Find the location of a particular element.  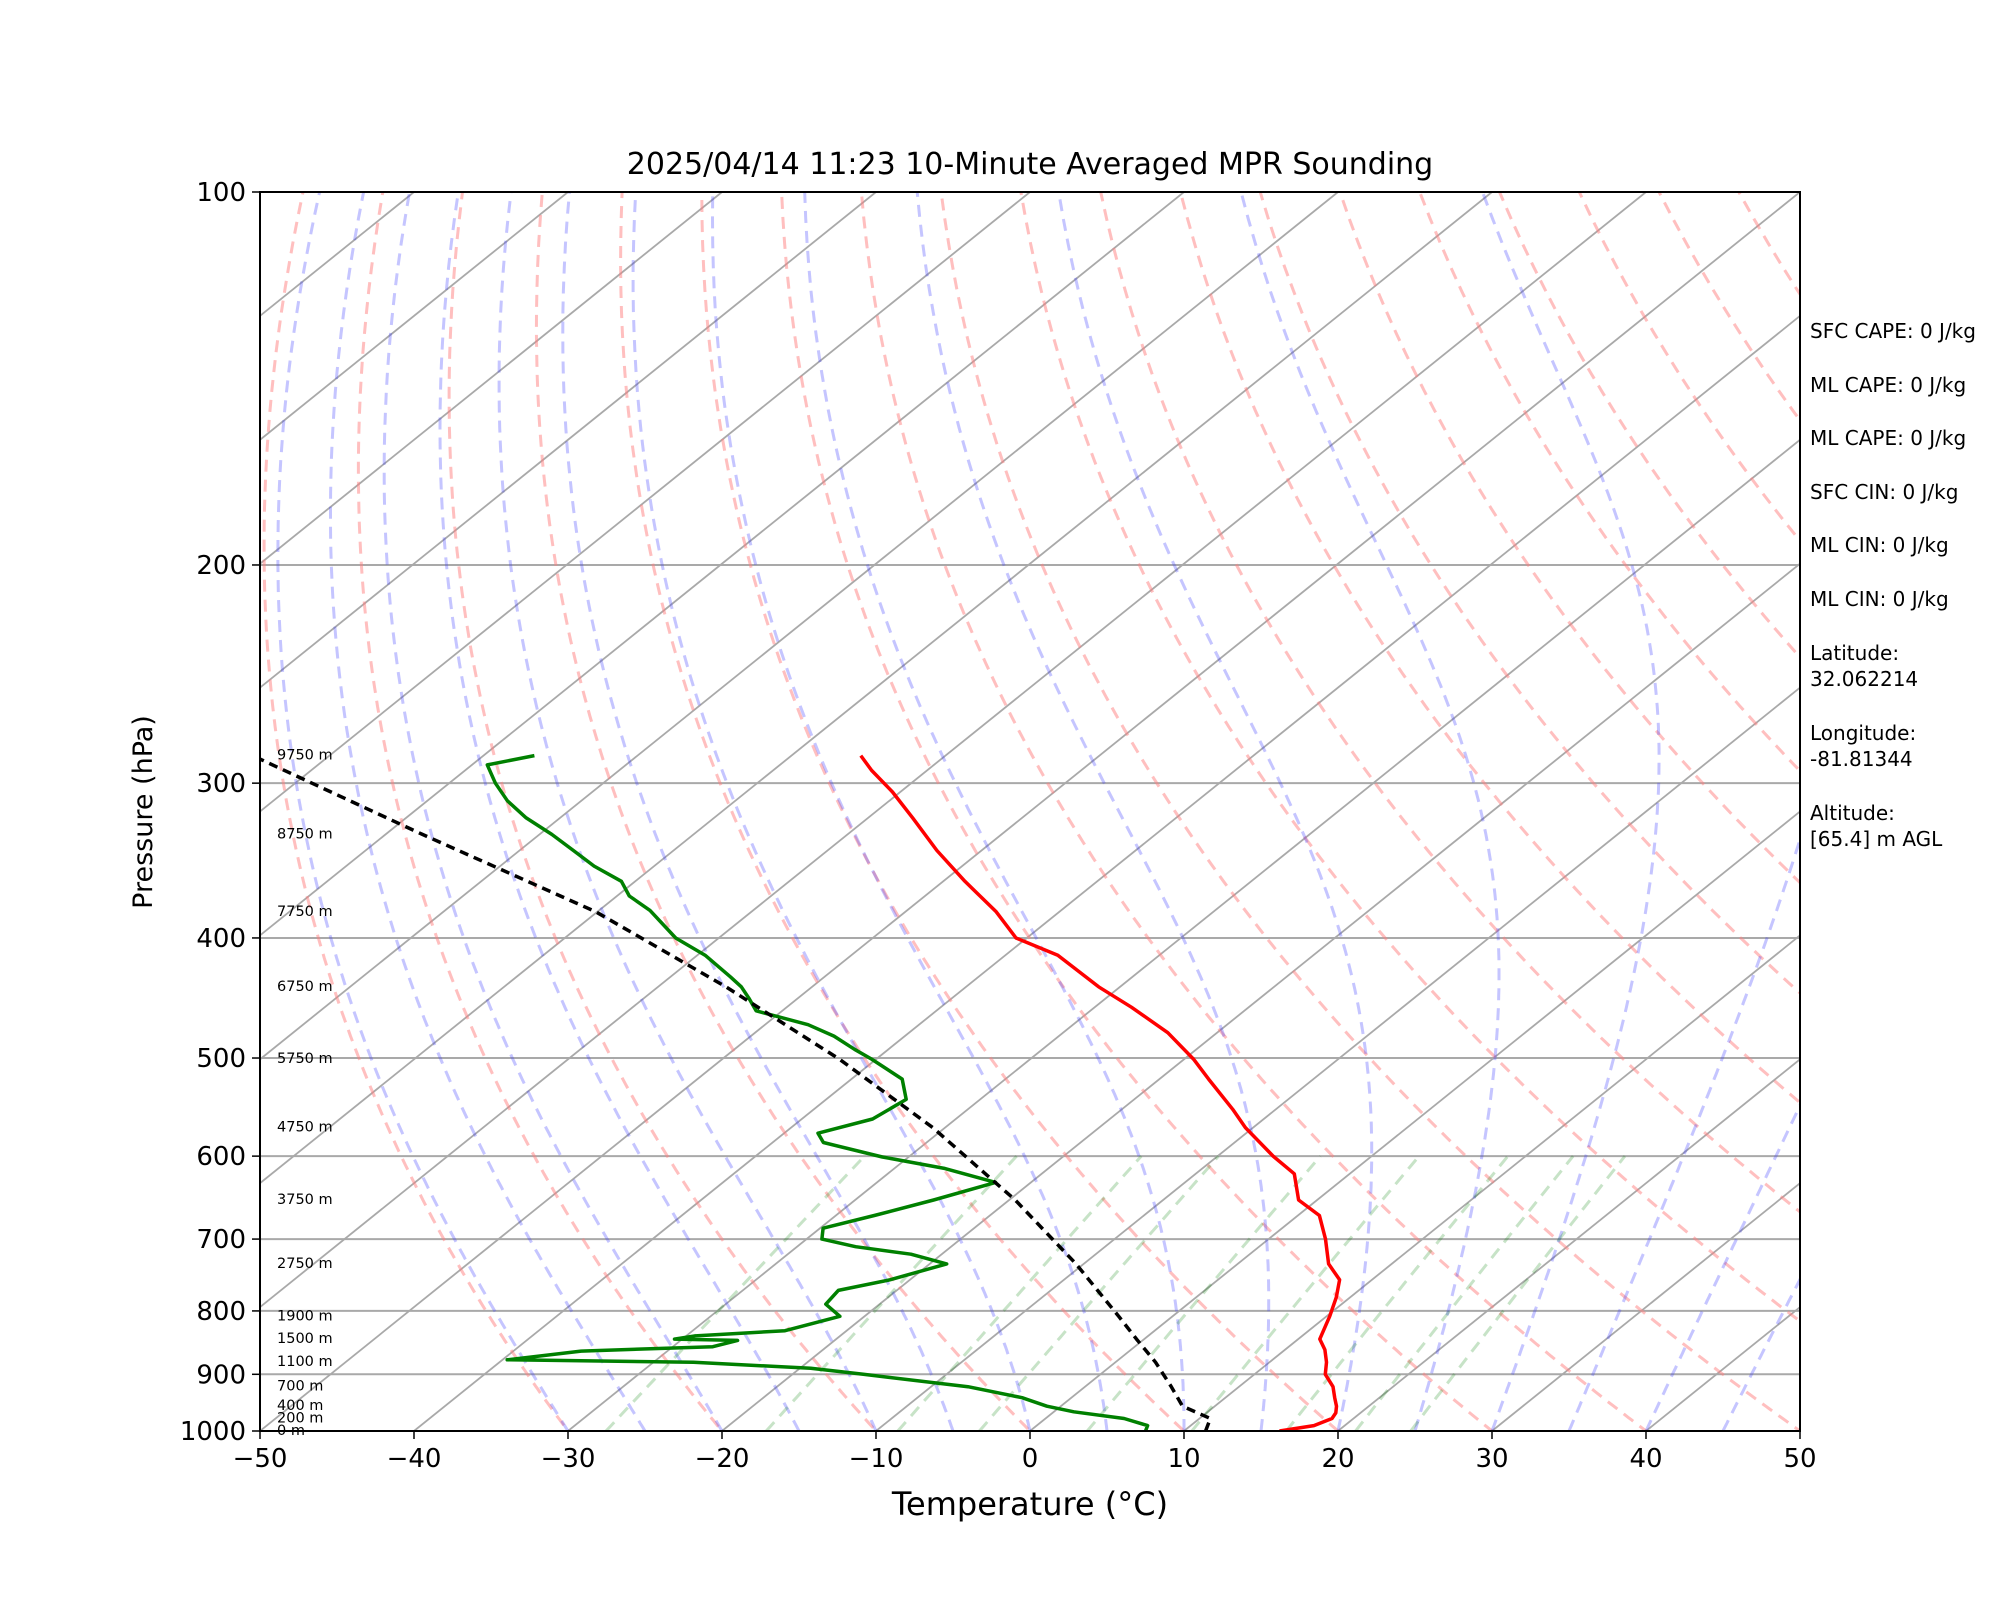

ml-cin-text-2: ML CIN: 0 J/kg is located at coordinates (1879, 598).